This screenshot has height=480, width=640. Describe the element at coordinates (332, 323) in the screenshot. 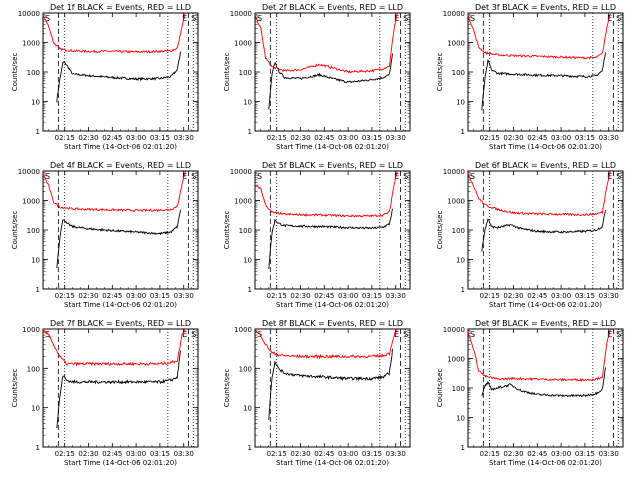

I see `panel-title: Det 8f BLACK = Events, RED = LLD` at that location.